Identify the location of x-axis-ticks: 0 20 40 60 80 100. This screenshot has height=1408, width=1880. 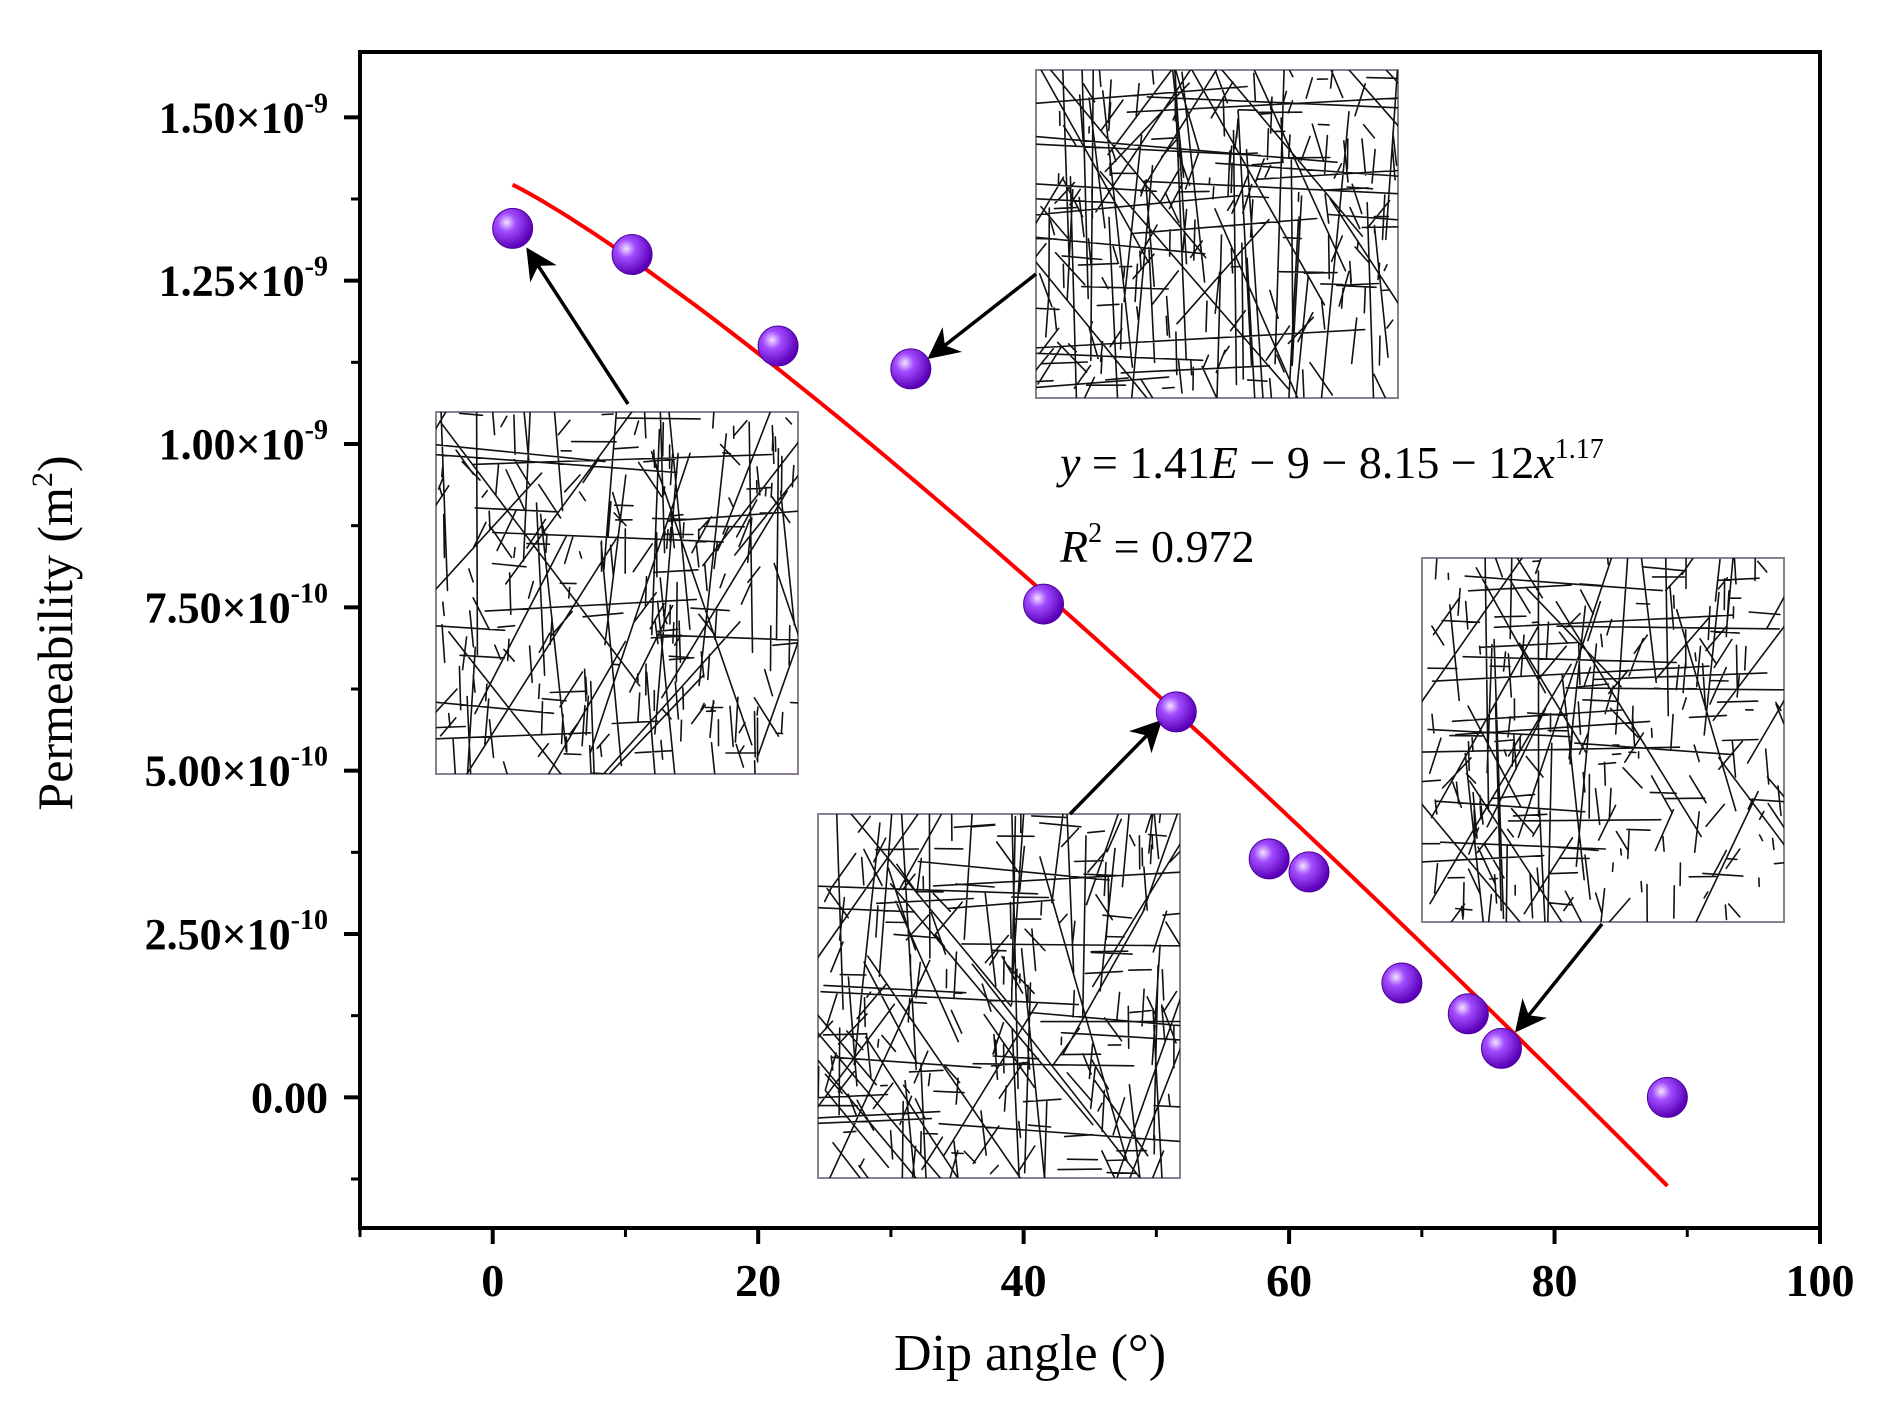
(1106, 1267).